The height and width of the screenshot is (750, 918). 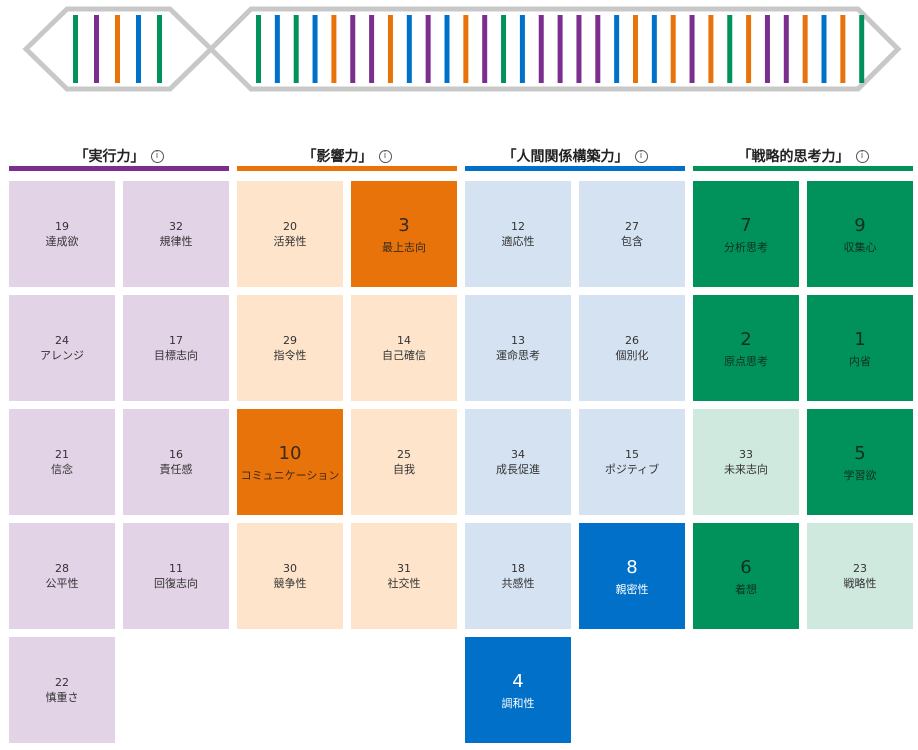 What do you see at coordinates (176, 576) in the screenshot?
I see `theme-tile: 11 回復志向` at bounding box center [176, 576].